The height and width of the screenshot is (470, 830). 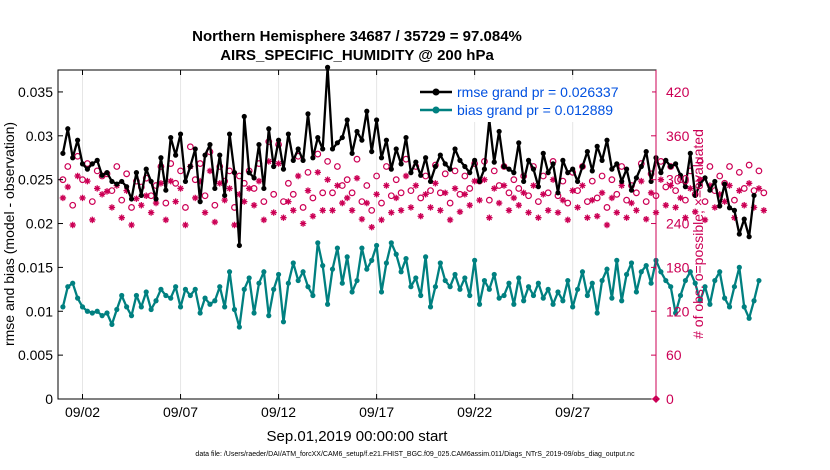 I want to click on x-tick-label: 09/27, so click(x=572, y=412).